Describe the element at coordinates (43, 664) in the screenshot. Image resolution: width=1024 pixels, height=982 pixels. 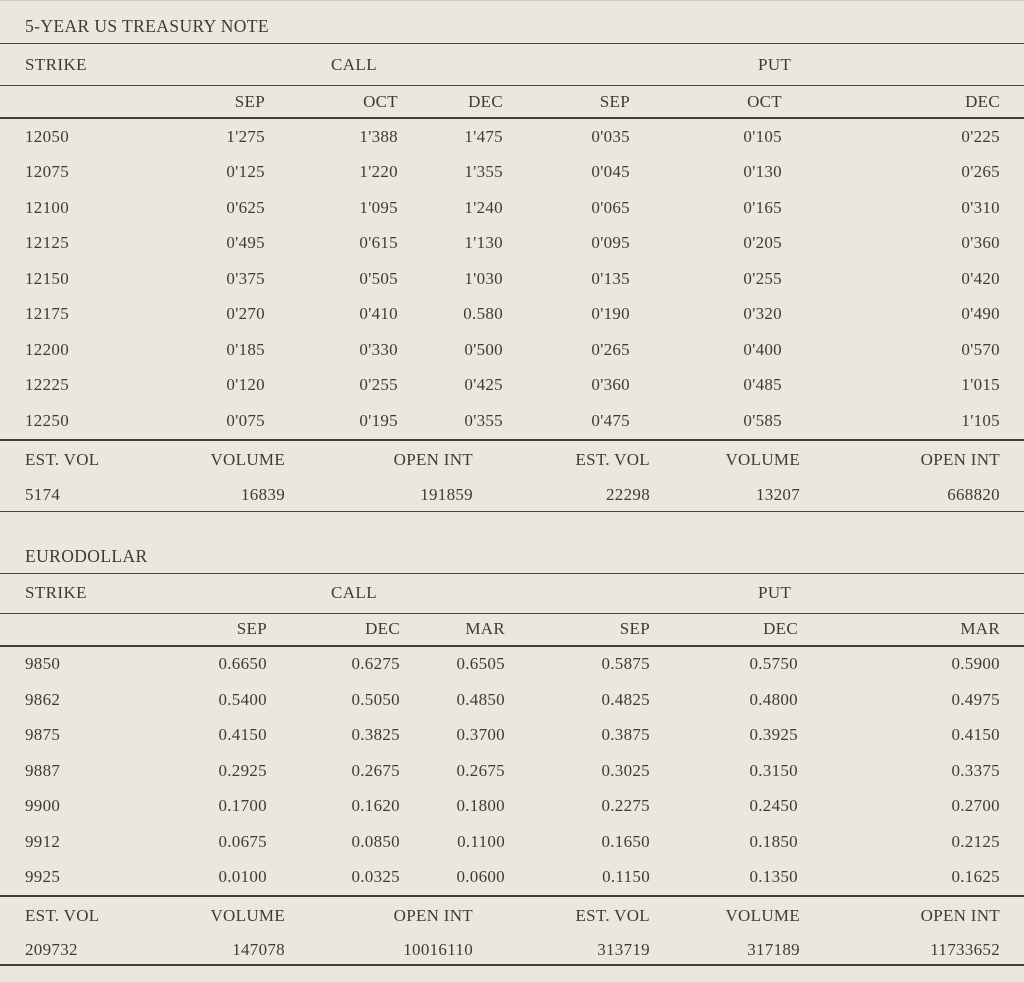
I see `strike-cell: 9850` at that location.